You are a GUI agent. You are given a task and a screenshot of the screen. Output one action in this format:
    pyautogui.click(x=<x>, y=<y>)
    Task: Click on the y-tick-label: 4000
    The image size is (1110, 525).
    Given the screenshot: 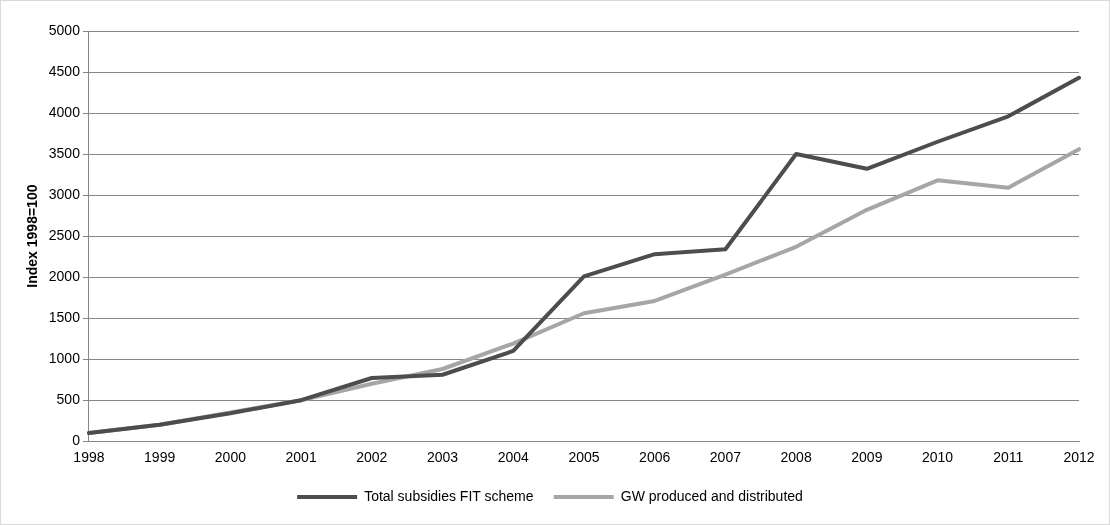 What is the action you would take?
    pyautogui.click(x=64, y=111)
    